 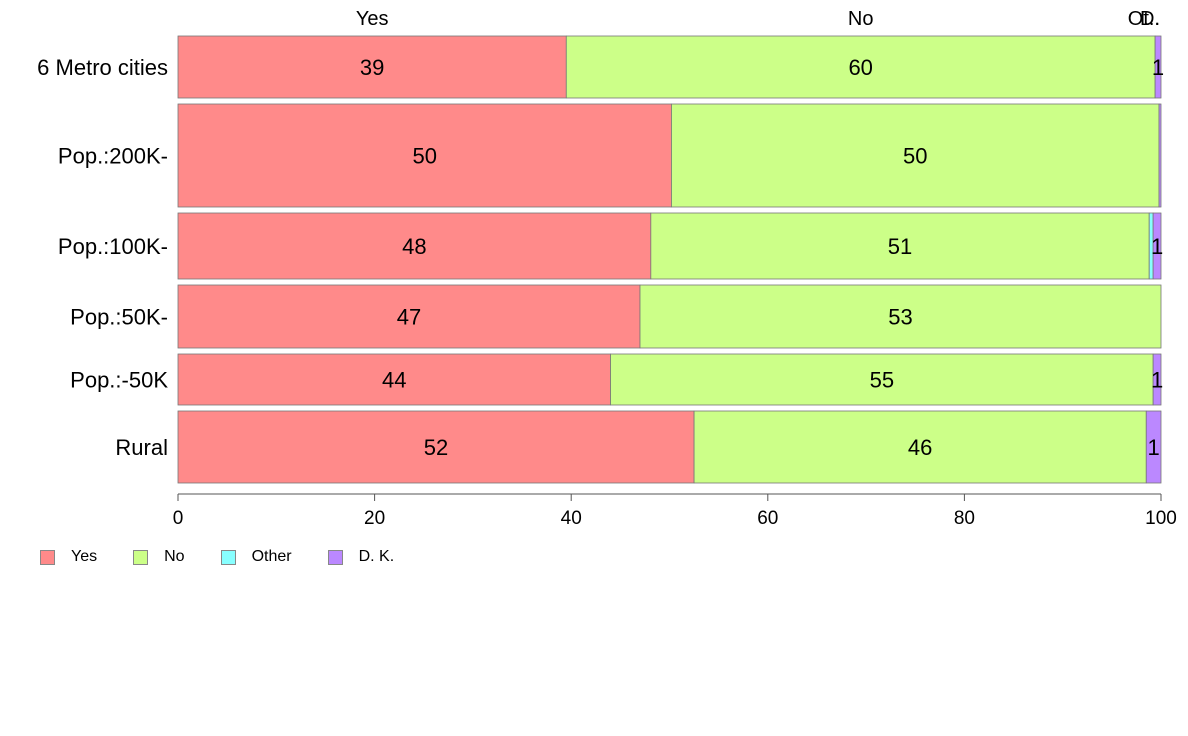 I want to click on x-tick-label: 80, so click(x=964, y=518).